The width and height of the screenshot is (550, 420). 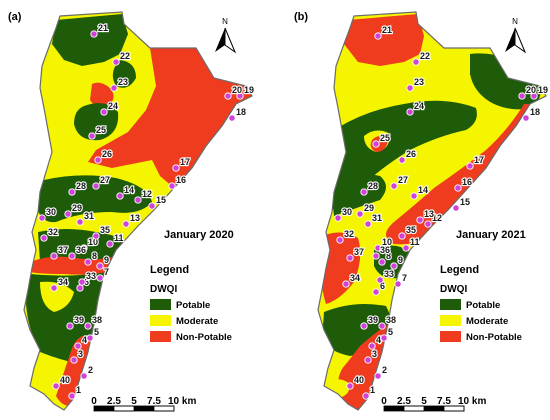 I want to click on sampling-point-label: 11, so click(x=119, y=238).